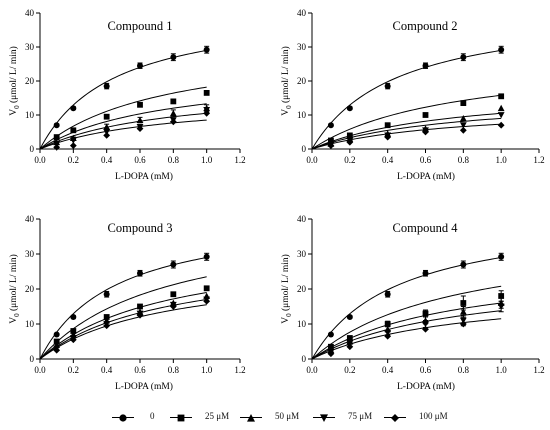 The height and width of the screenshot is (430, 550). I want to click on x-tick-label: 1.0, so click(207, 160).